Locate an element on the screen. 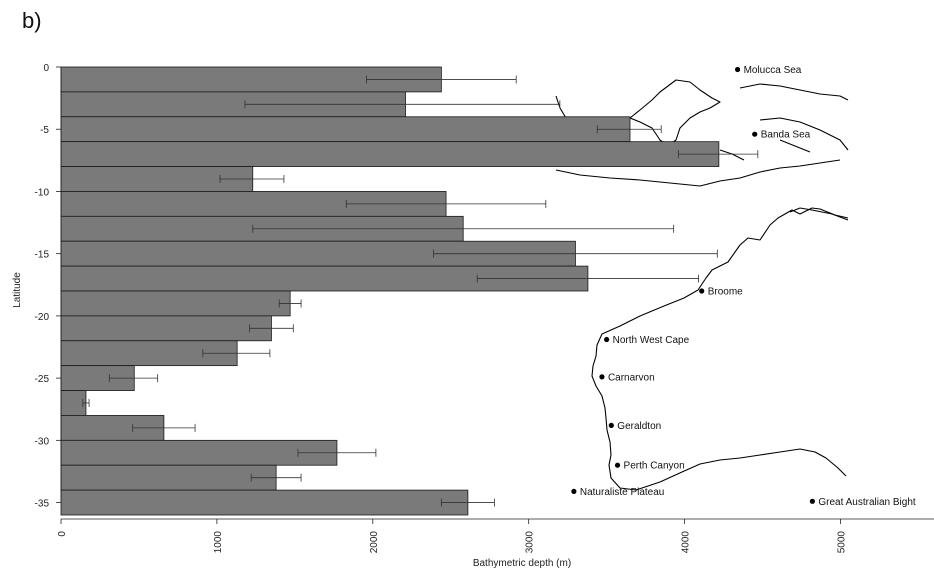  place-label: Naturaliste Plateau is located at coordinates (622, 492).